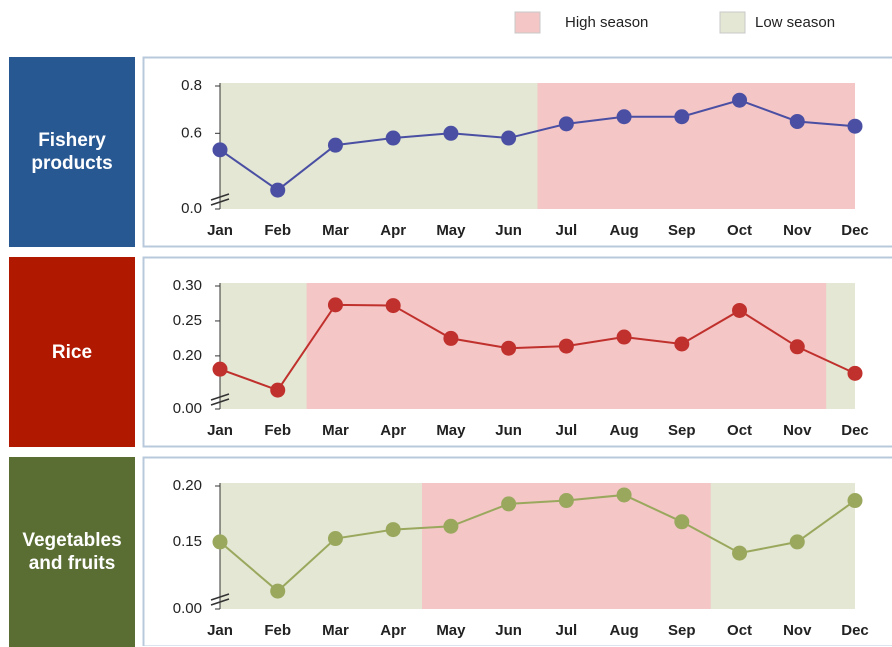 The width and height of the screenshot is (892, 647). What do you see at coordinates (72, 552) in the screenshot?
I see `panel-label: Vegetables and fruits` at bounding box center [72, 552].